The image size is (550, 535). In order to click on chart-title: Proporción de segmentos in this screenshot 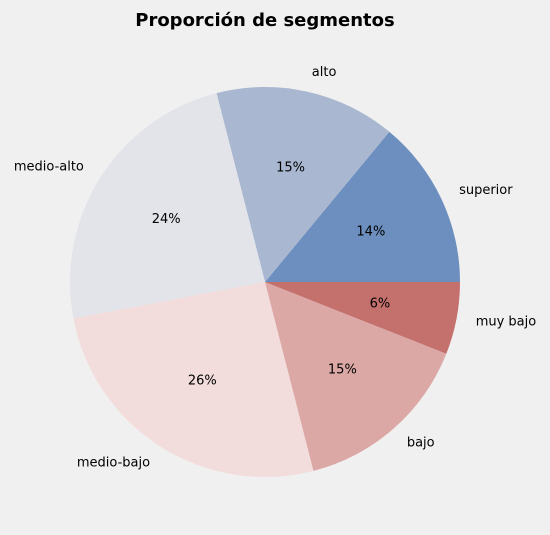, I will do `click(264, 20)`.